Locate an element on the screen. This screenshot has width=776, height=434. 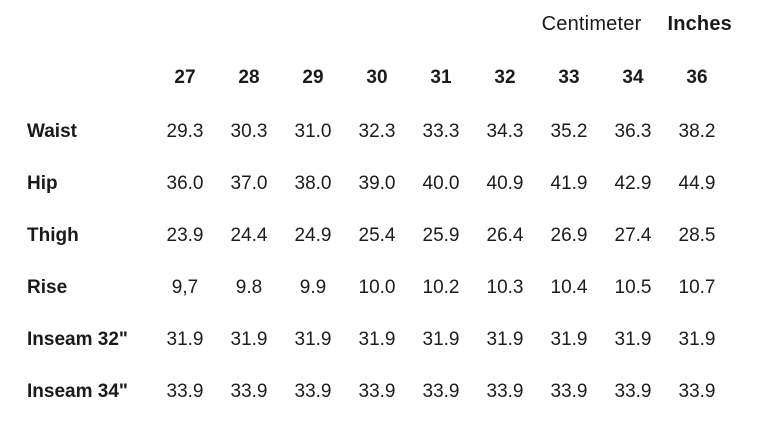
measurement-cell: 33.3 is located at coordinates (441, 131).